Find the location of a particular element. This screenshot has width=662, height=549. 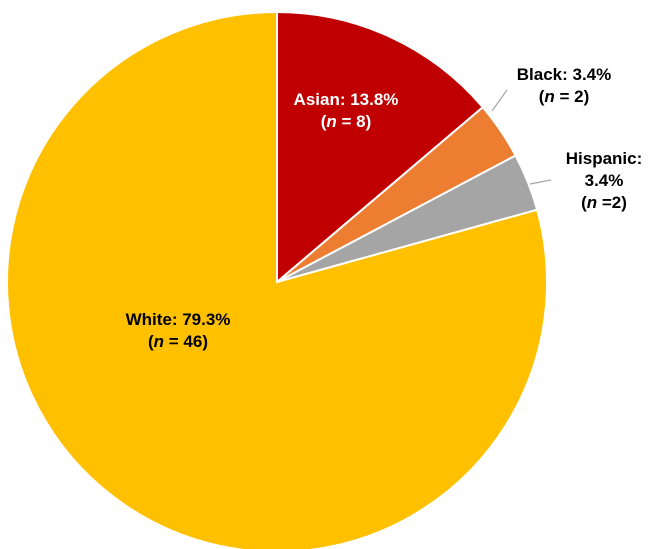

data-label-hispanic: Hispanic: 3.4% (n =2) is located at coordinates (604, 180).